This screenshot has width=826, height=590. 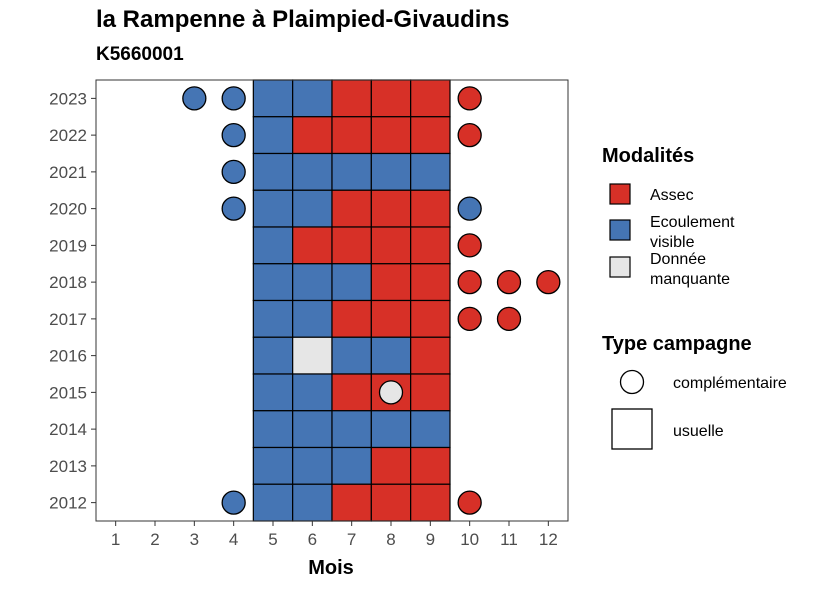 I want to click on y-tick-label-2015: 2015, so click(x=68, y=392).